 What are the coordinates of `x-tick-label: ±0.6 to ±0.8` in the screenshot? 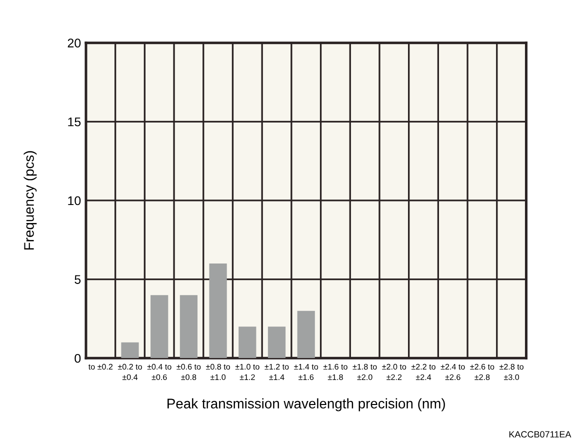 It's located at (188, 372).